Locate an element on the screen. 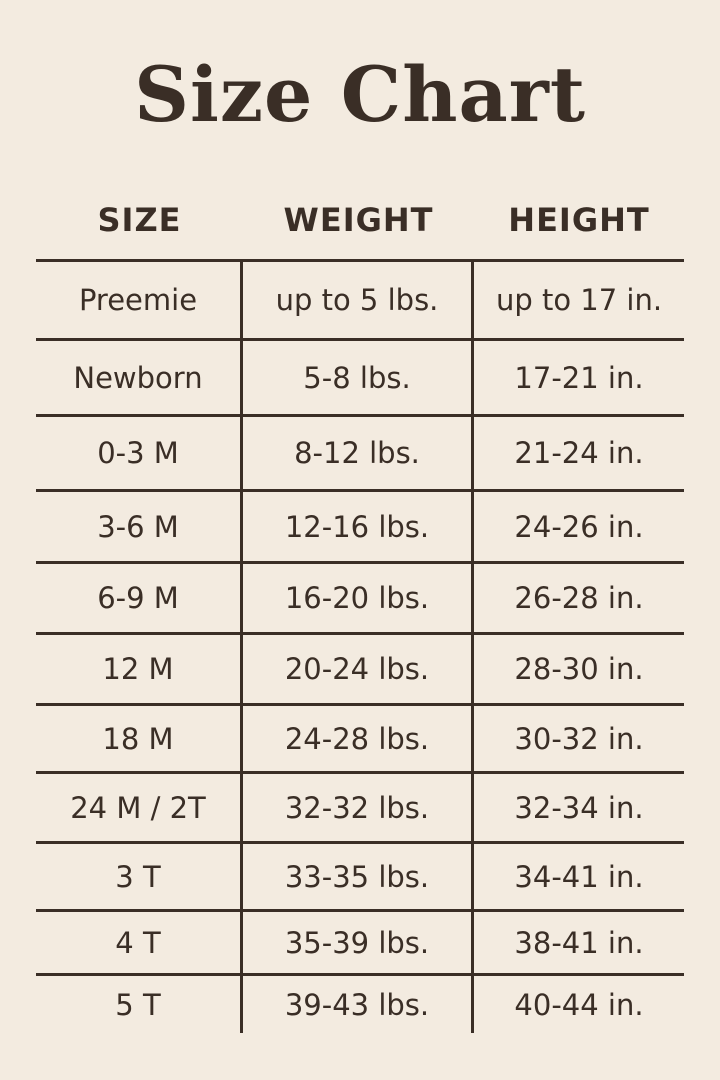  table-row: 3 T 33-35 lbs. 34-41 in. is located at coordinates (360, 875).